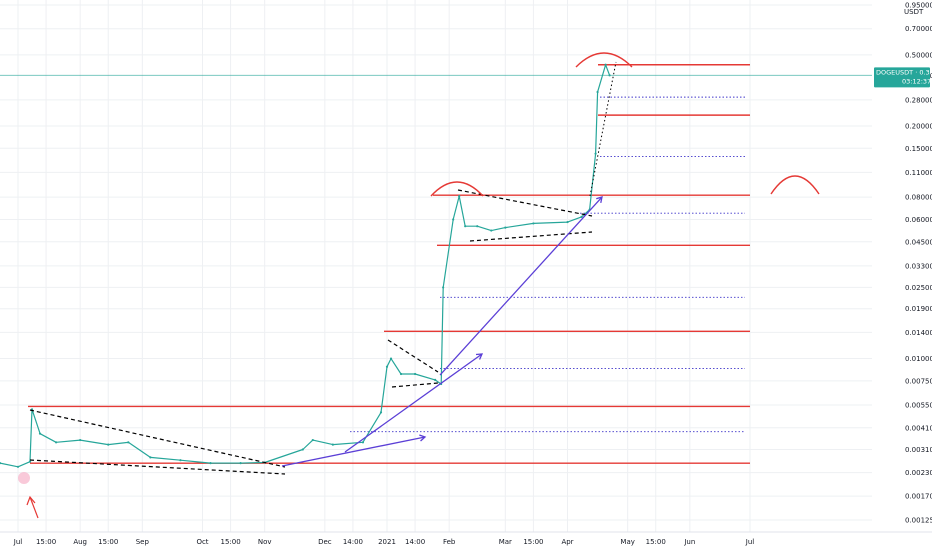 This screenshot has width=932, height=550. Describe the element at coordinates (918, 359) in the screenshot. I see `y-tick-label: 0.0100000` at that location.